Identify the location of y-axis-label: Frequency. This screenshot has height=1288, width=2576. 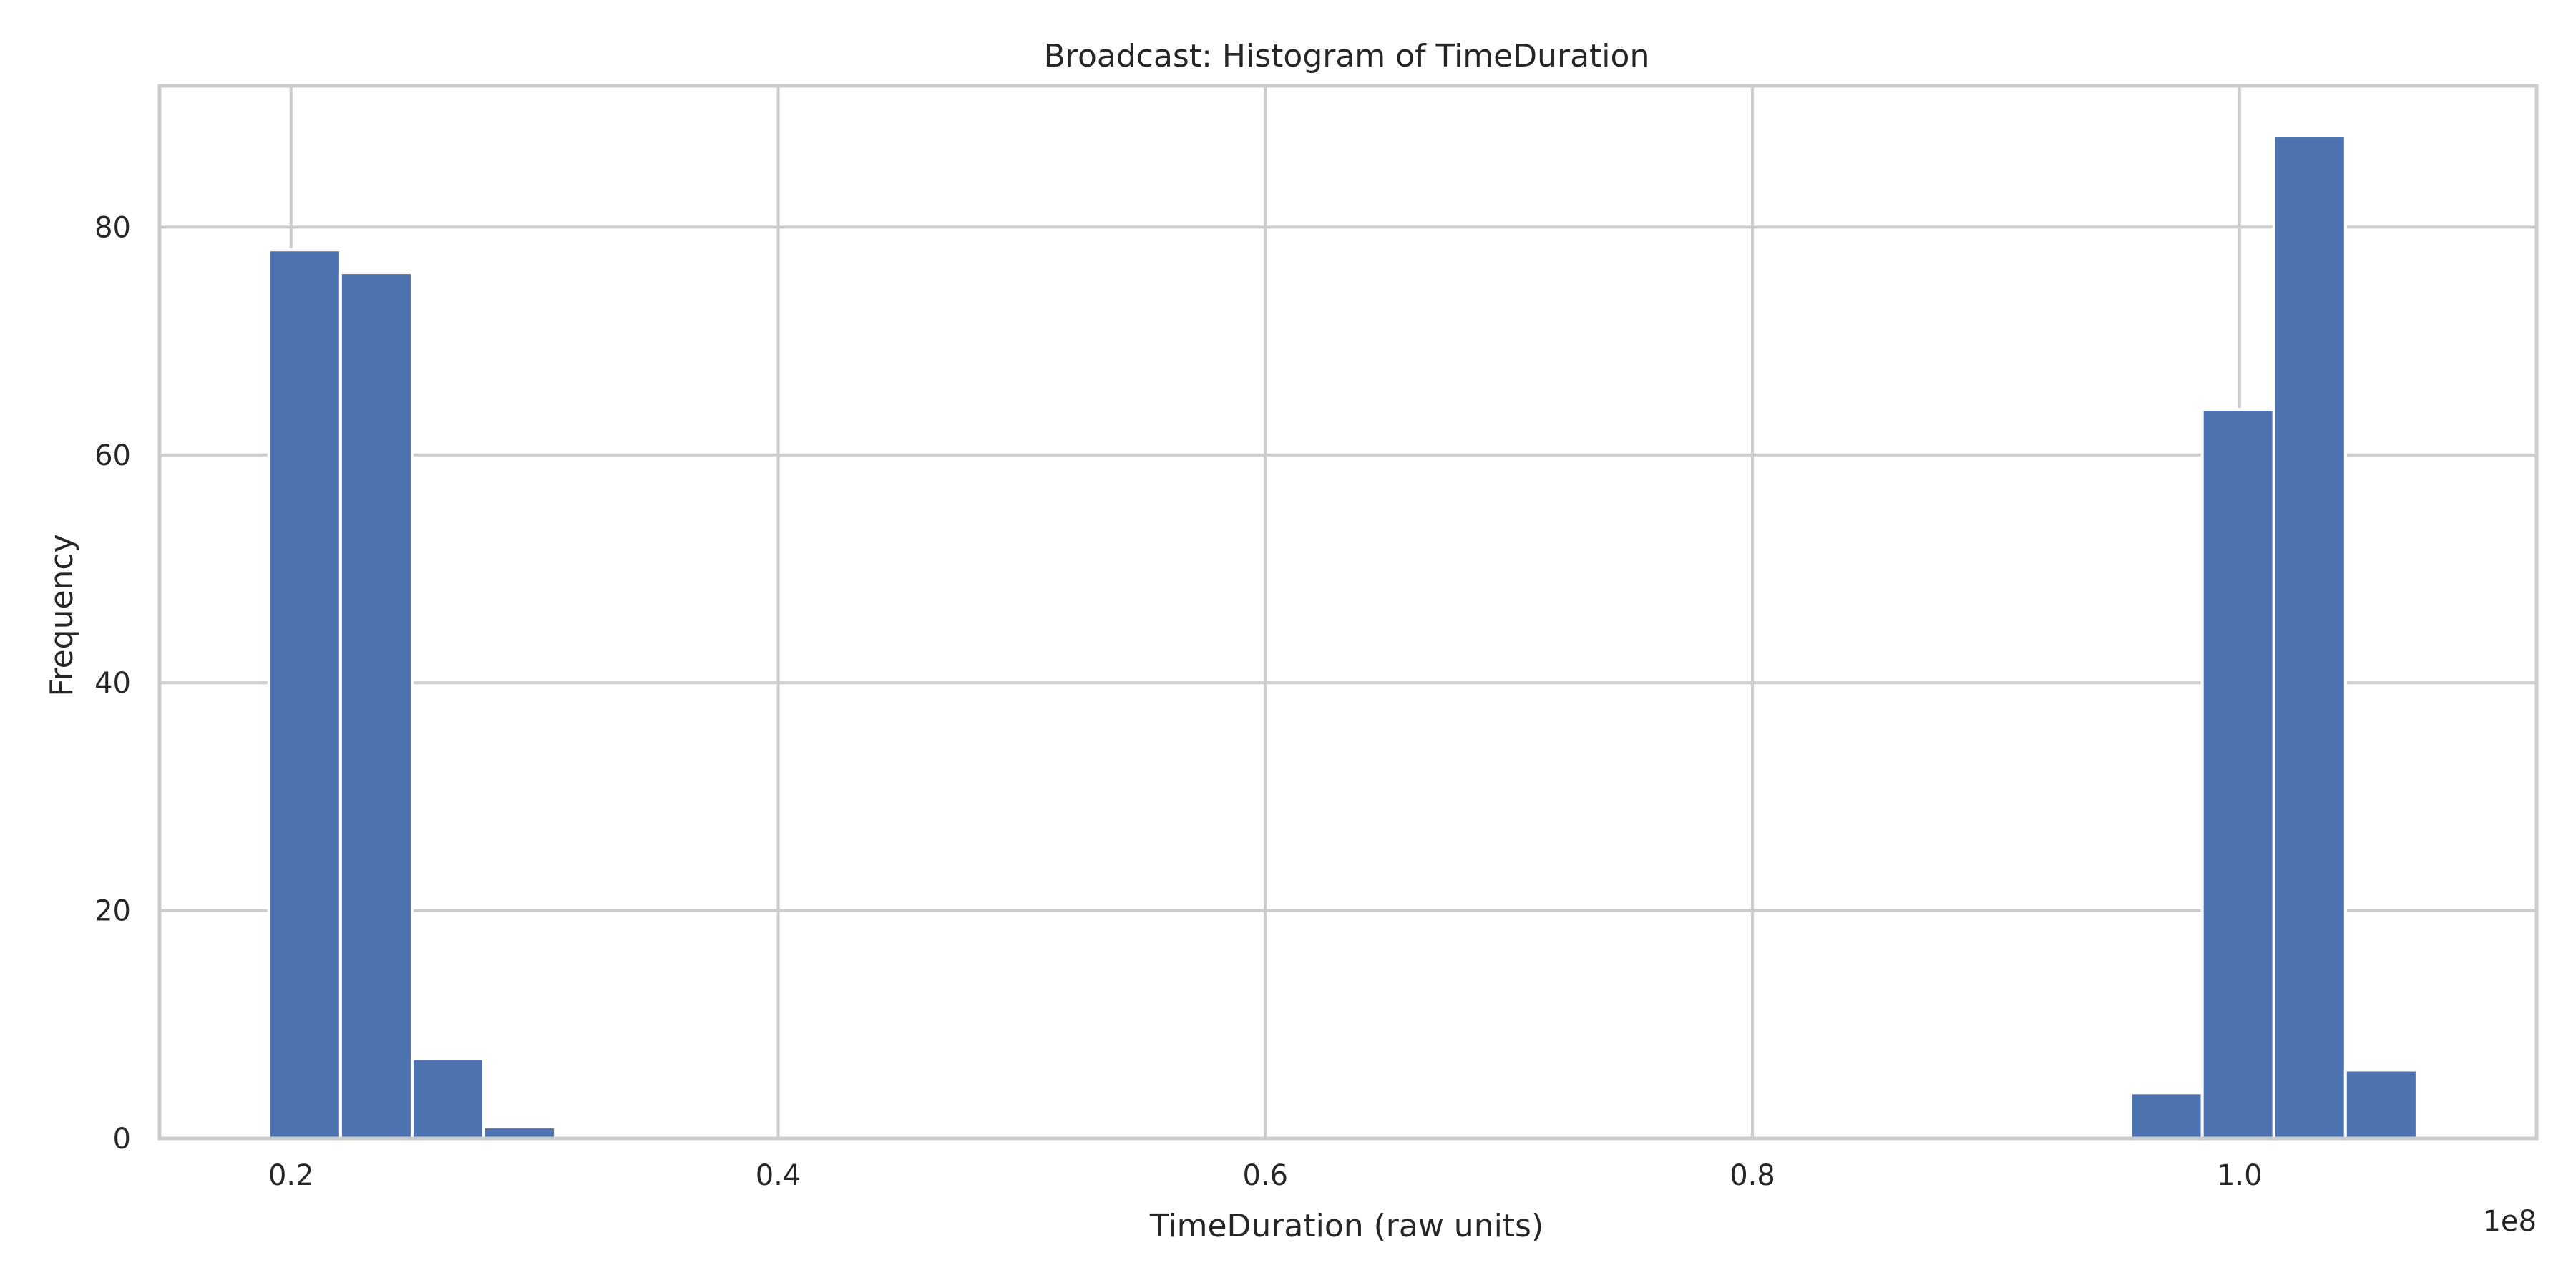
(62, 615).